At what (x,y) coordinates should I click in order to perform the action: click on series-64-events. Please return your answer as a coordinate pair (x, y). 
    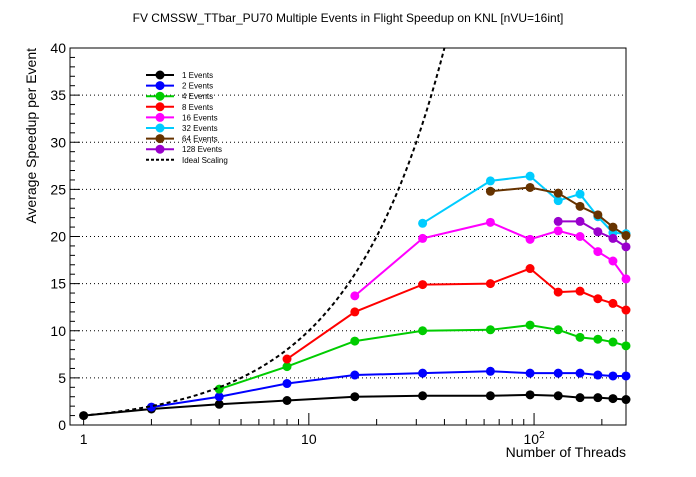
    Looking at the image, I should click on (558, 211).